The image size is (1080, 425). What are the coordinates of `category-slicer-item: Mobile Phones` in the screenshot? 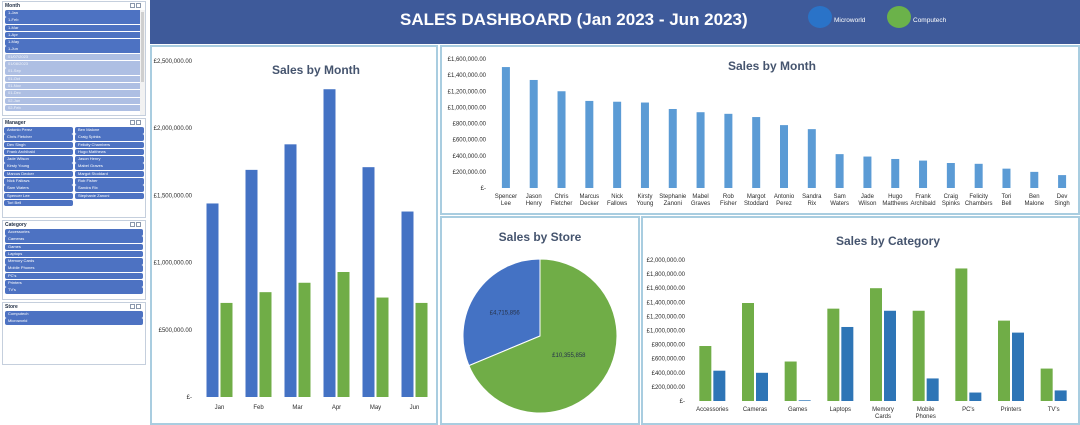 It's located at (74, 268).